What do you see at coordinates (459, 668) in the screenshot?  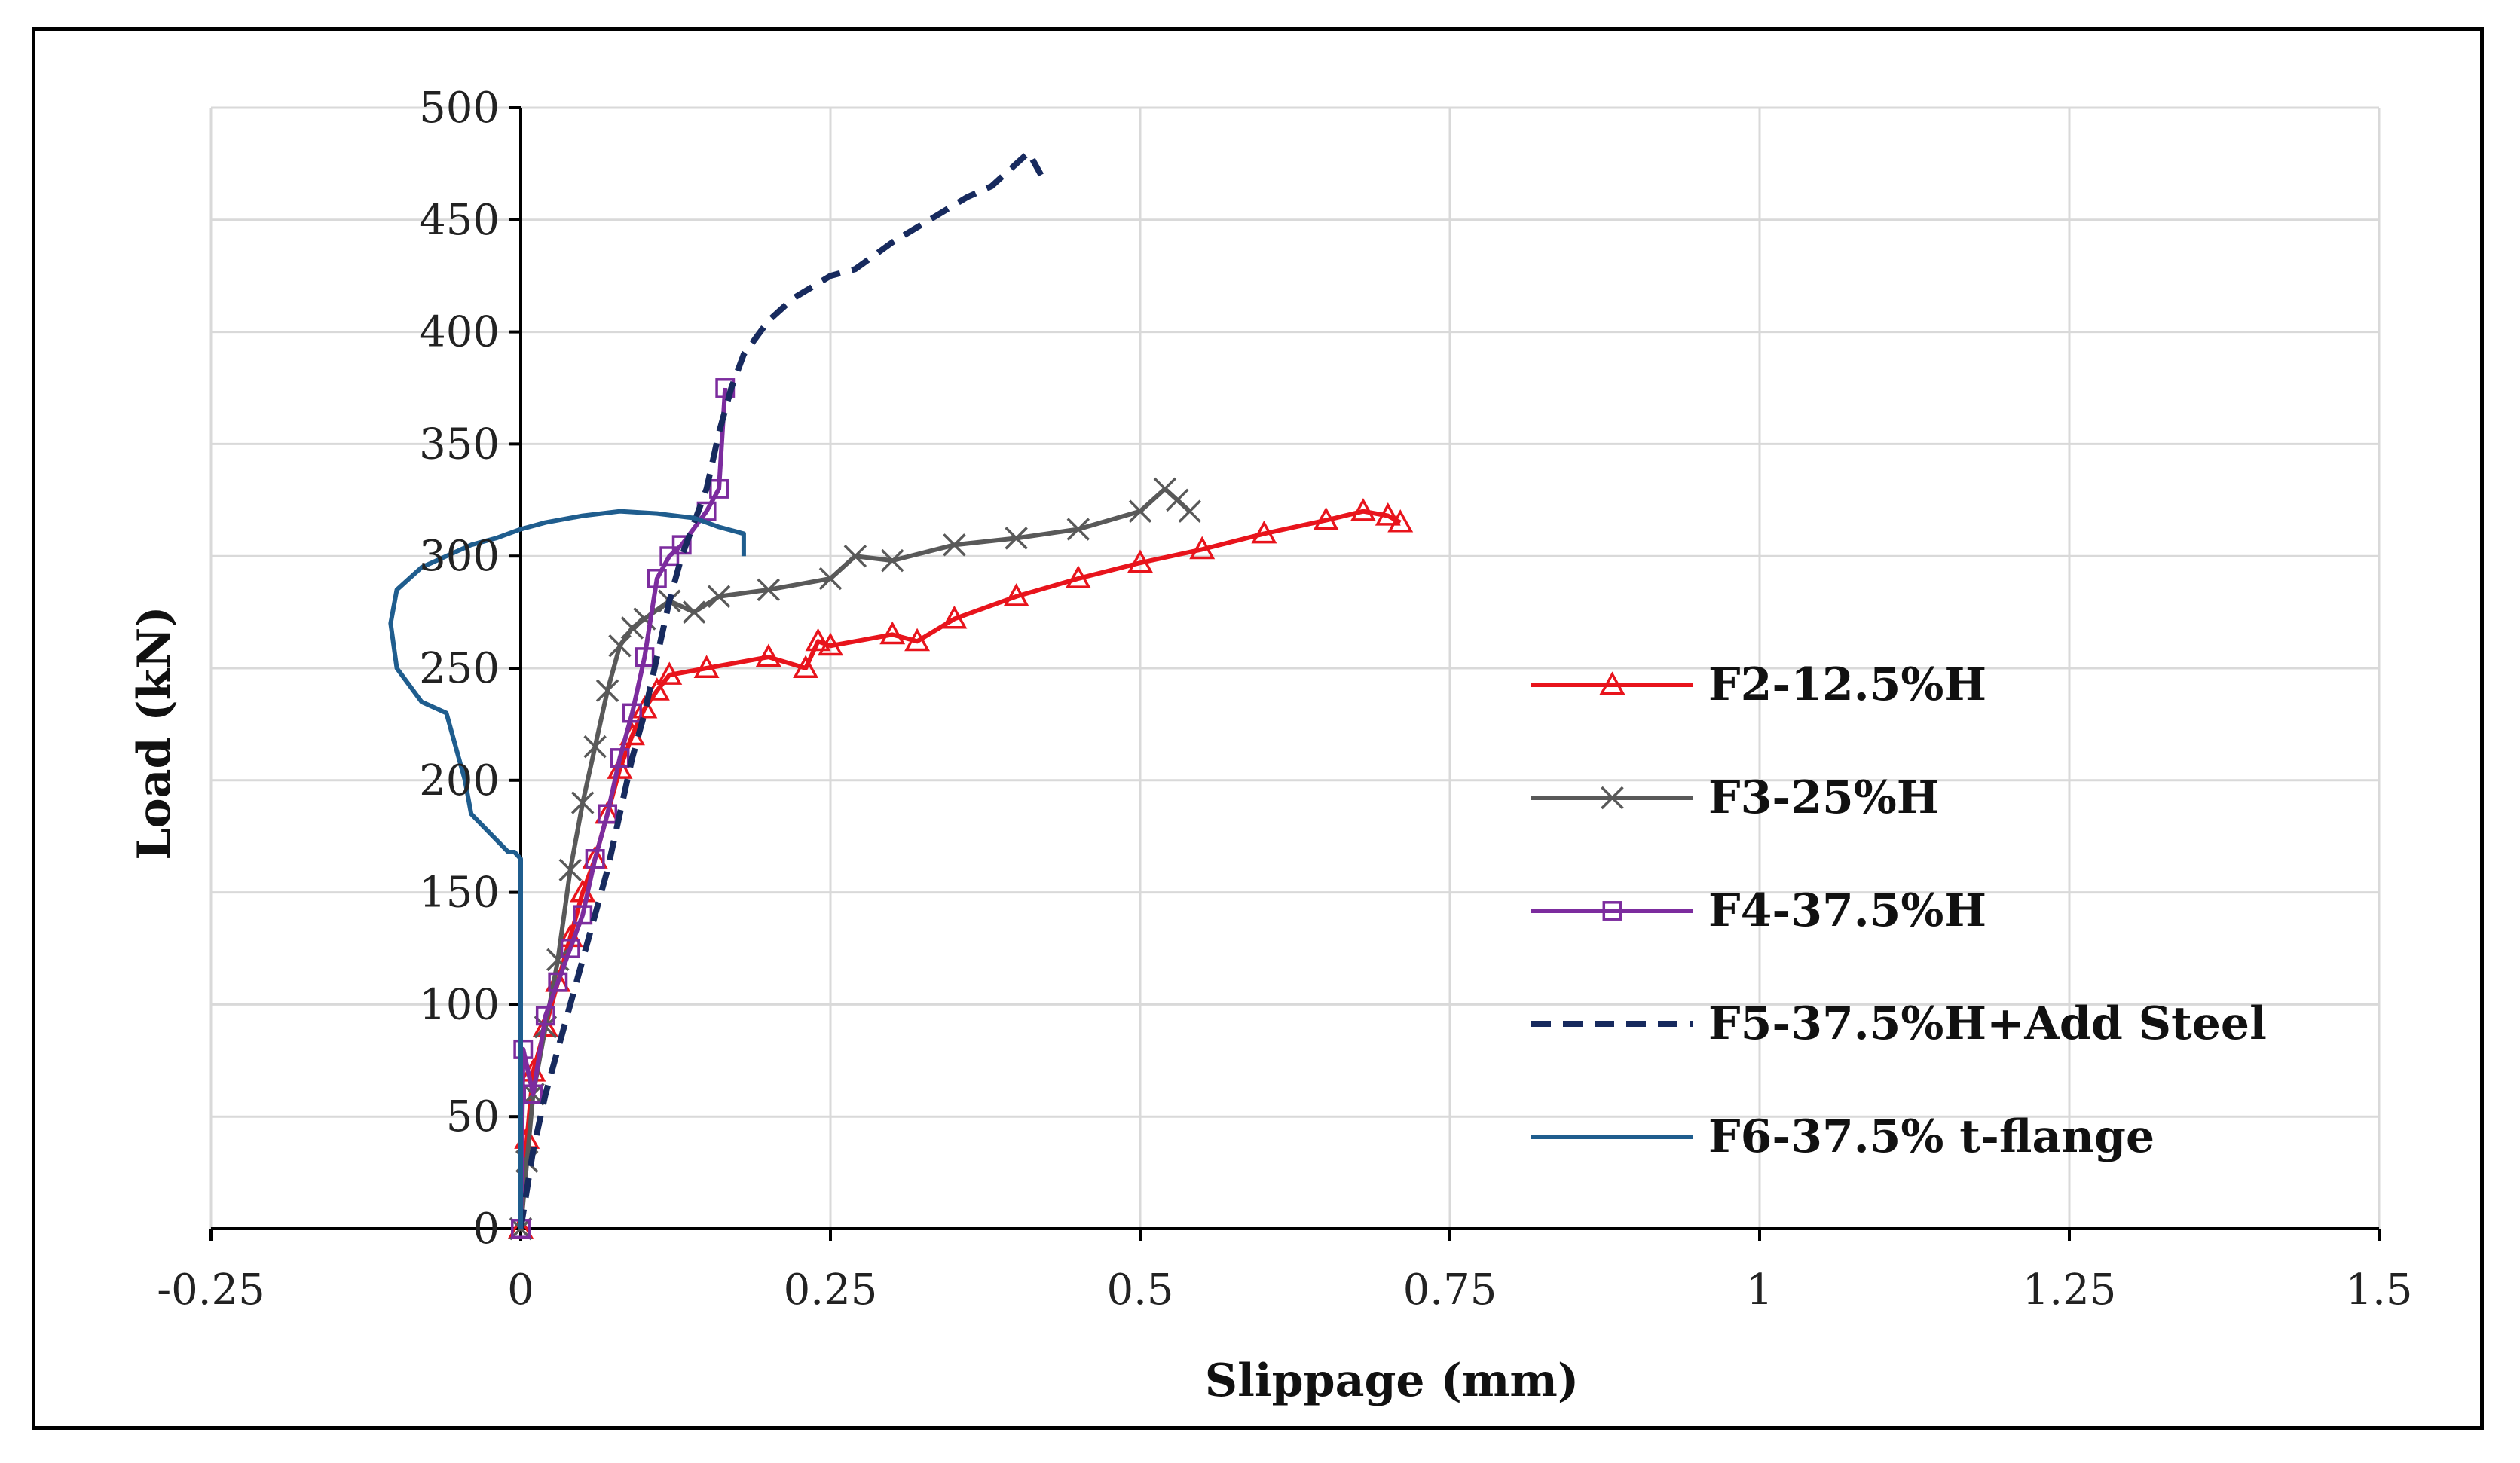 I see `y-tick-label-5: 250` at bounding box center [459, 668].